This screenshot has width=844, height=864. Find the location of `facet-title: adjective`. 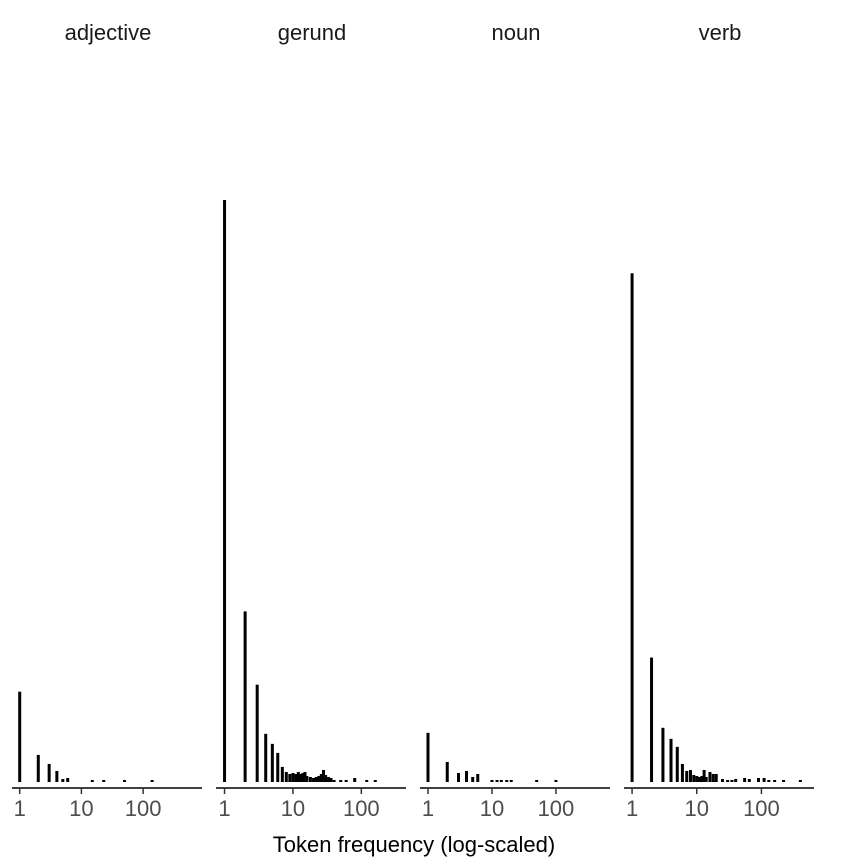

facet-title: adjective is located at coordinates (108, 32).